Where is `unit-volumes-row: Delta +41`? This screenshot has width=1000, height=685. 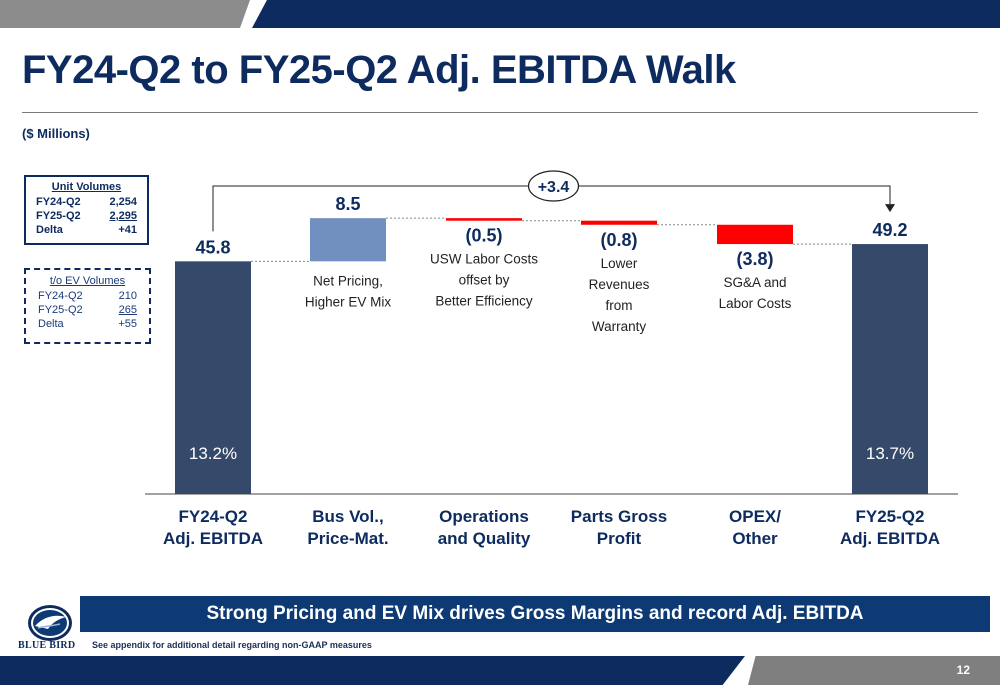
unit-volumes-row: Delta +41 is located at coordinates (86, 230).